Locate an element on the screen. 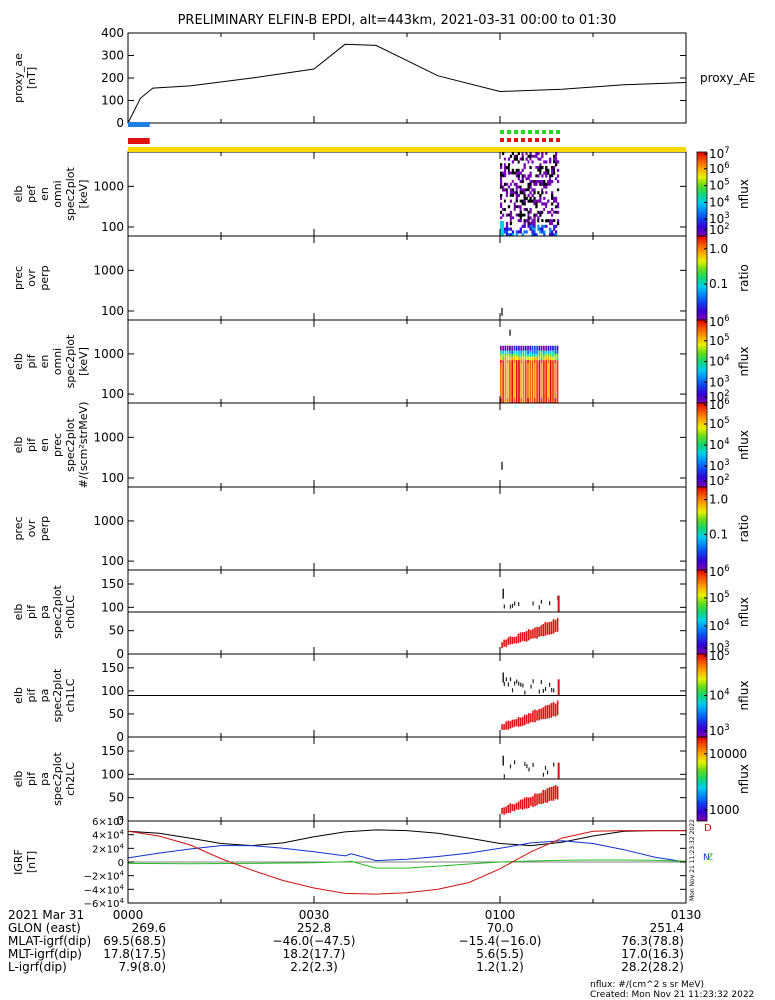 This screenshot has height=1000, width=775. dash-segment is located at coordinates (516, 140).